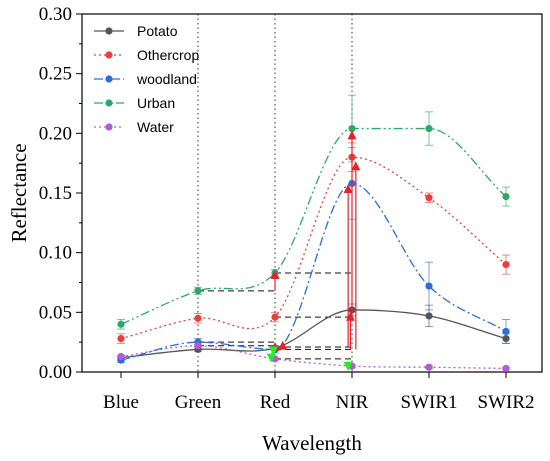  What do you see at coordinates (55, 253) in the screenshot?
I see `y-tick-label: 0.10` at bounding box center [55, 253].